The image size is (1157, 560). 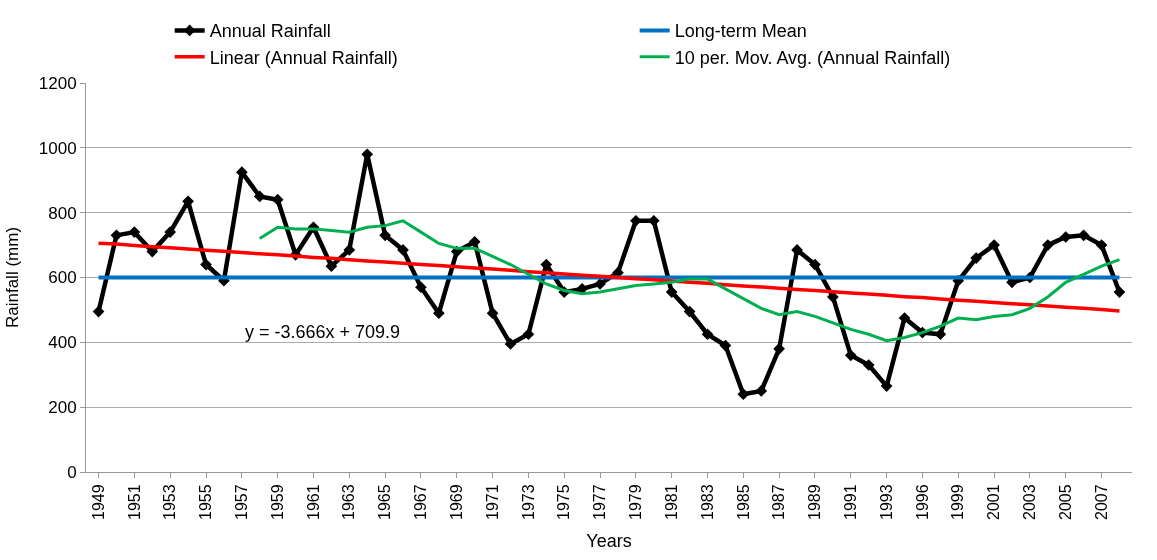 What do you see at coordinates (270, 31) in the screenshot?
I see `legend-label: Annual Rainfall` at bounding box center [270, 31].